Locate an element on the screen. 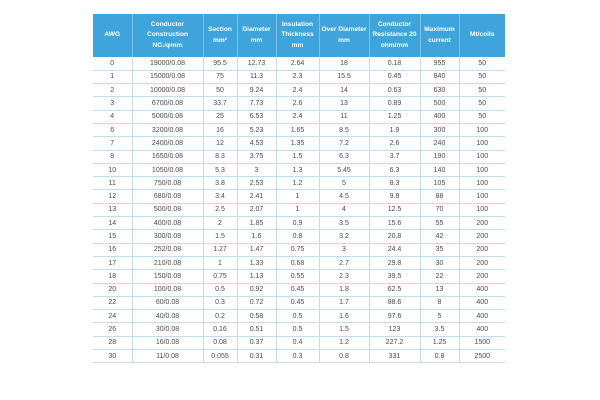 This screenshot has width=600, height=400. cell-conductor-resistance: 227.2 is located at coordinates (394, 343).